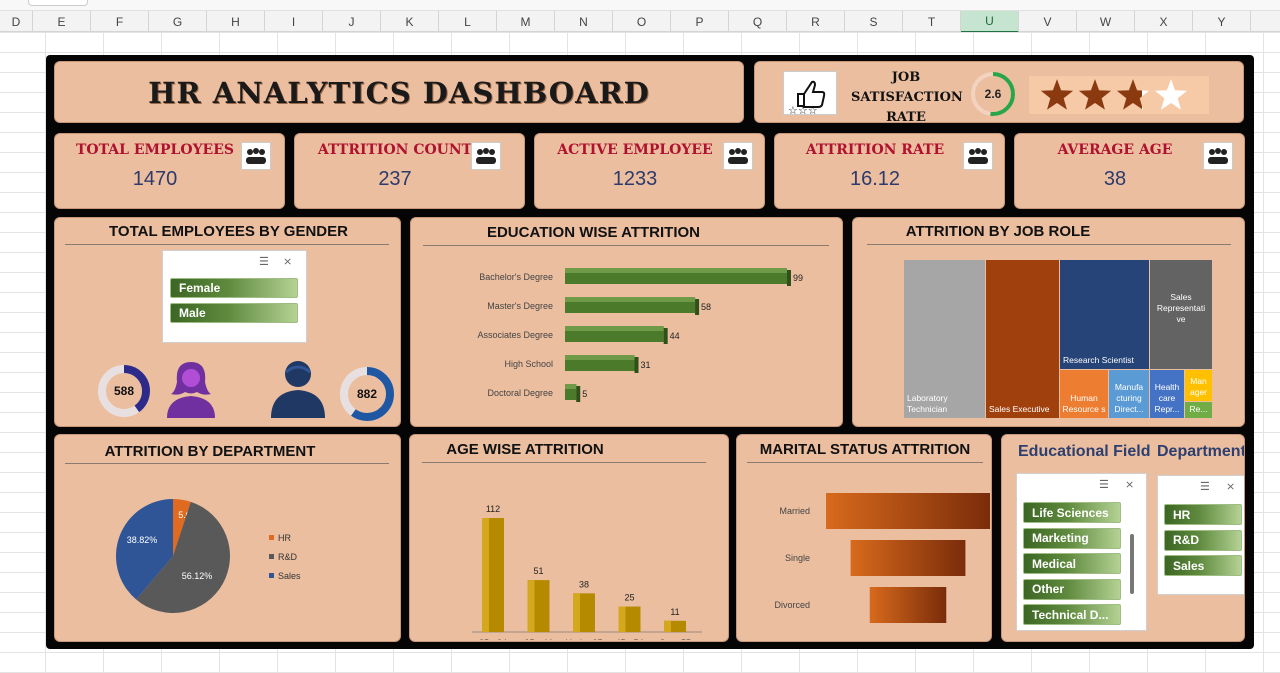 Image resolution: width=1280 pixels, height=673 pixels. I want to click on column-header-u: U, so click(990, 22).